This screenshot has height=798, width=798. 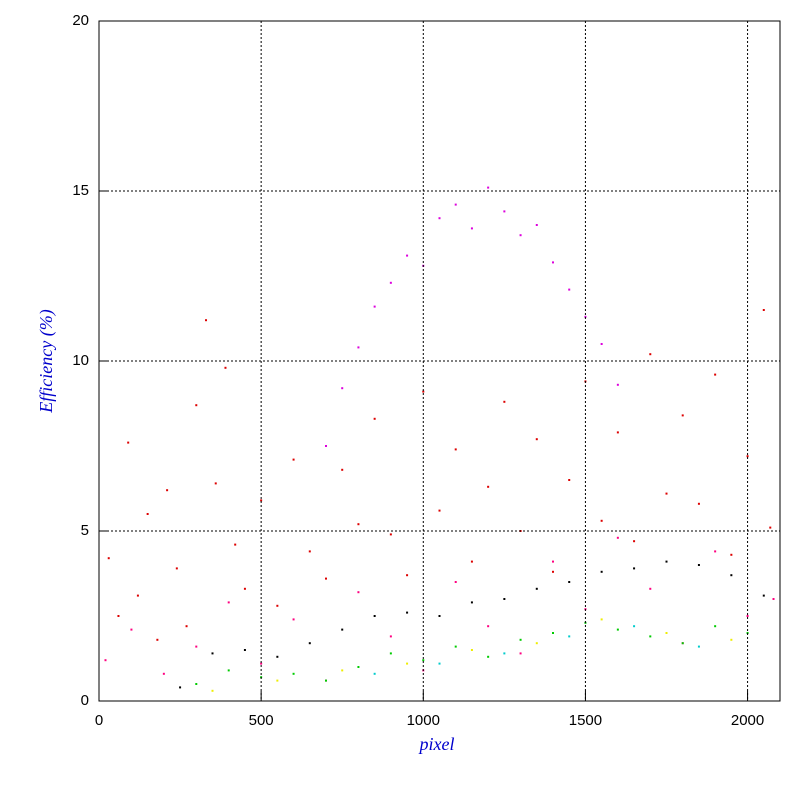 What do you see at coordinates (80, 190) in the screenshot?
I see `y-tick-label: 15` at bounding box center [80, 190].